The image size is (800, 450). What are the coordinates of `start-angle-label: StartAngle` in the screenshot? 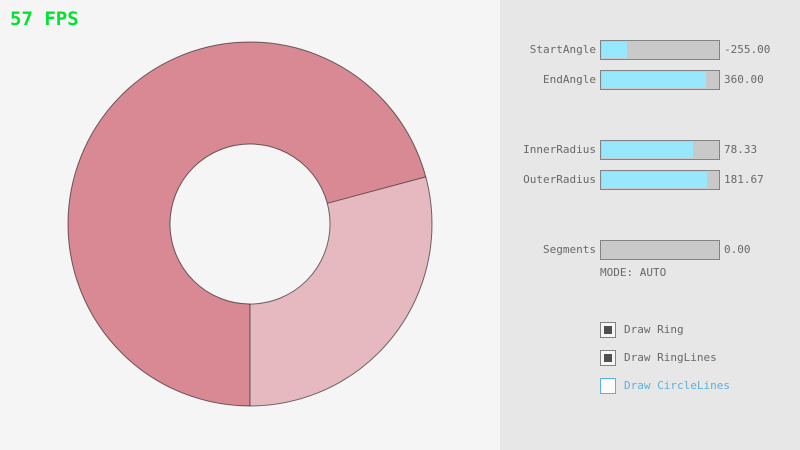 It's located at (562, 49).